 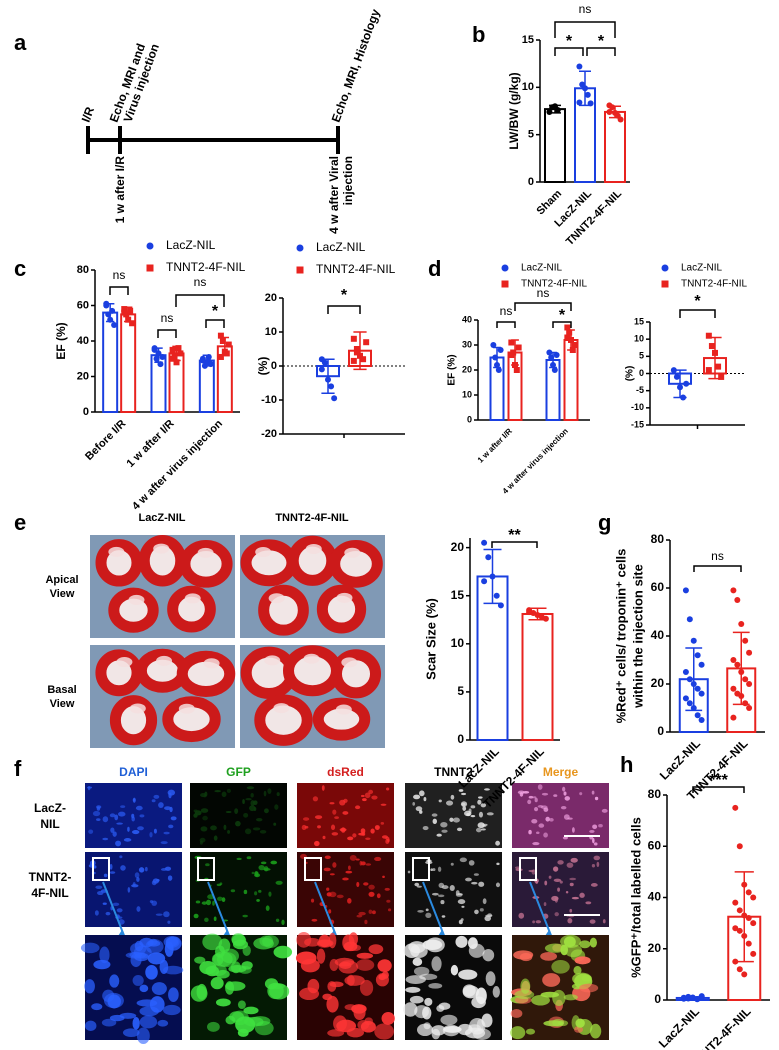 What do you see at coordinates (18, 768) in the screenshot?
I see `panel-letter: f` at bounding box center [18, 768].